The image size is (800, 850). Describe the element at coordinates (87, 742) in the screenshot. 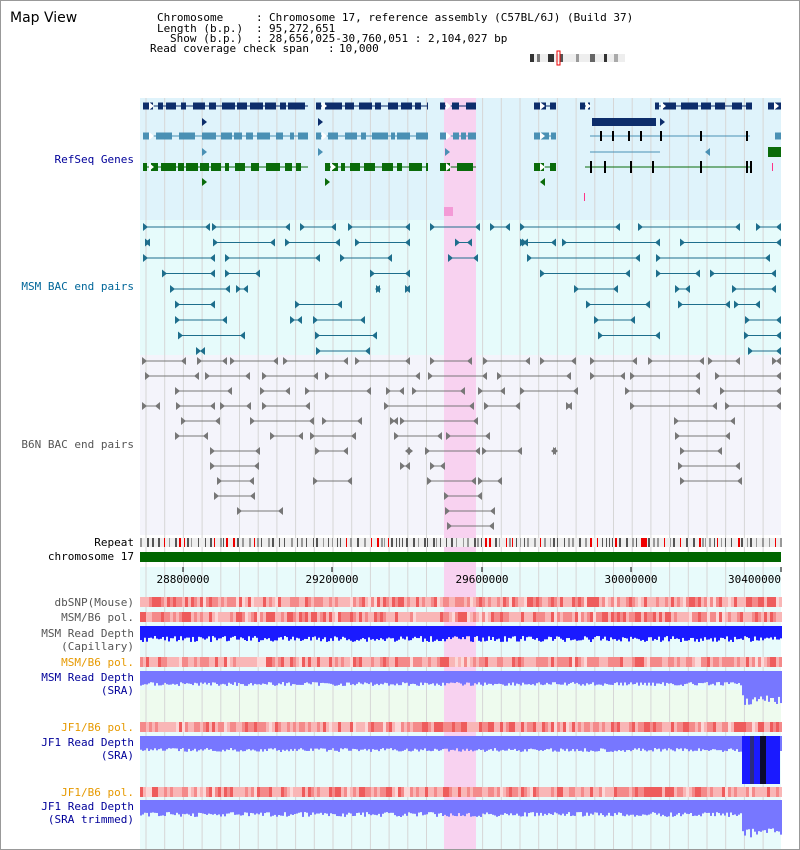

I see `track-label-jf1-read-depth-sra: JF1 Read Depth` at that location.